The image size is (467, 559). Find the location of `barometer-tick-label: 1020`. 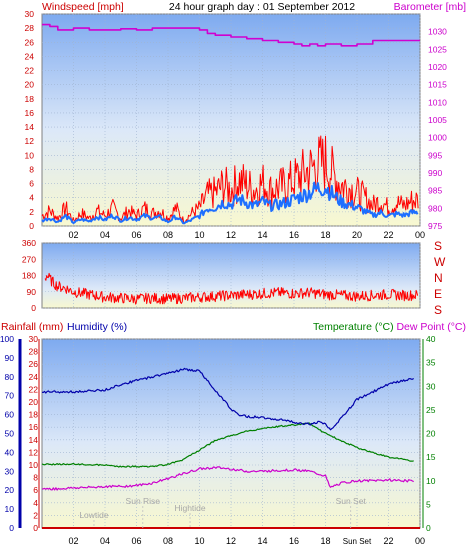

barometer-tick-label: 1020 is located at coordinates (437, 67).